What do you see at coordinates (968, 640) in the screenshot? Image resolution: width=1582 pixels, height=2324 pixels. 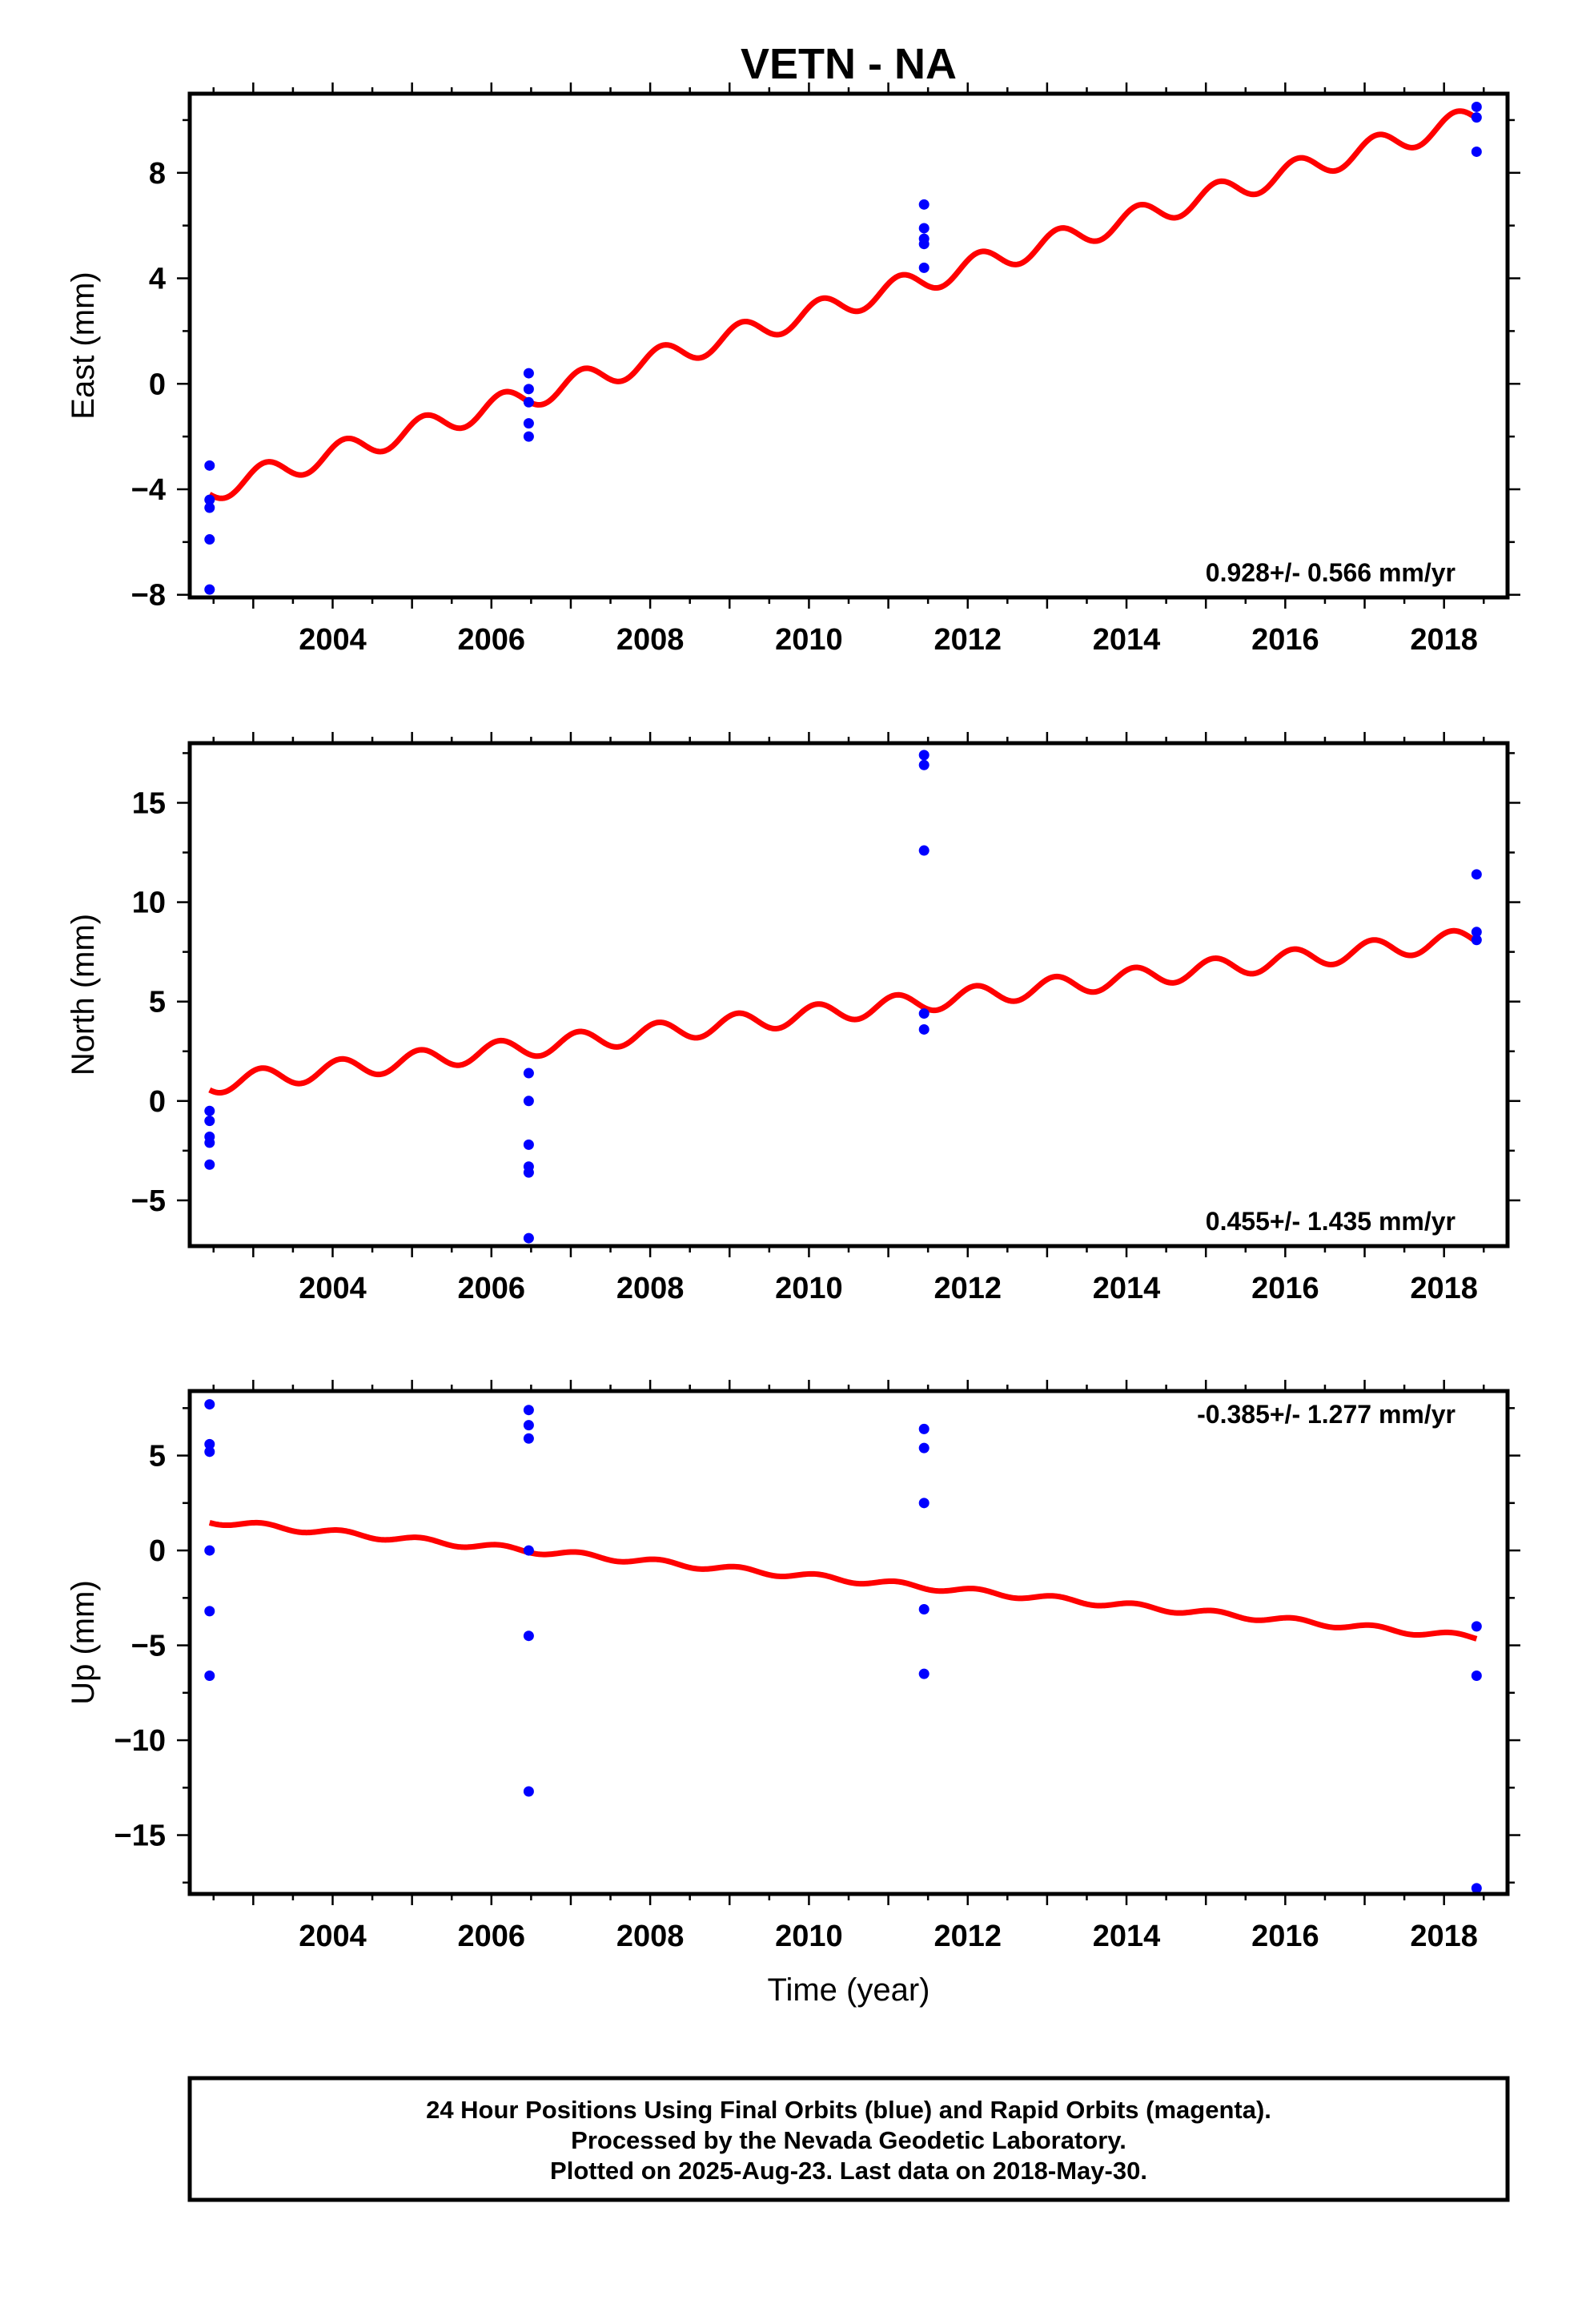 I see `east-x-tick-label: 2012` at bounding box center [968, 640].